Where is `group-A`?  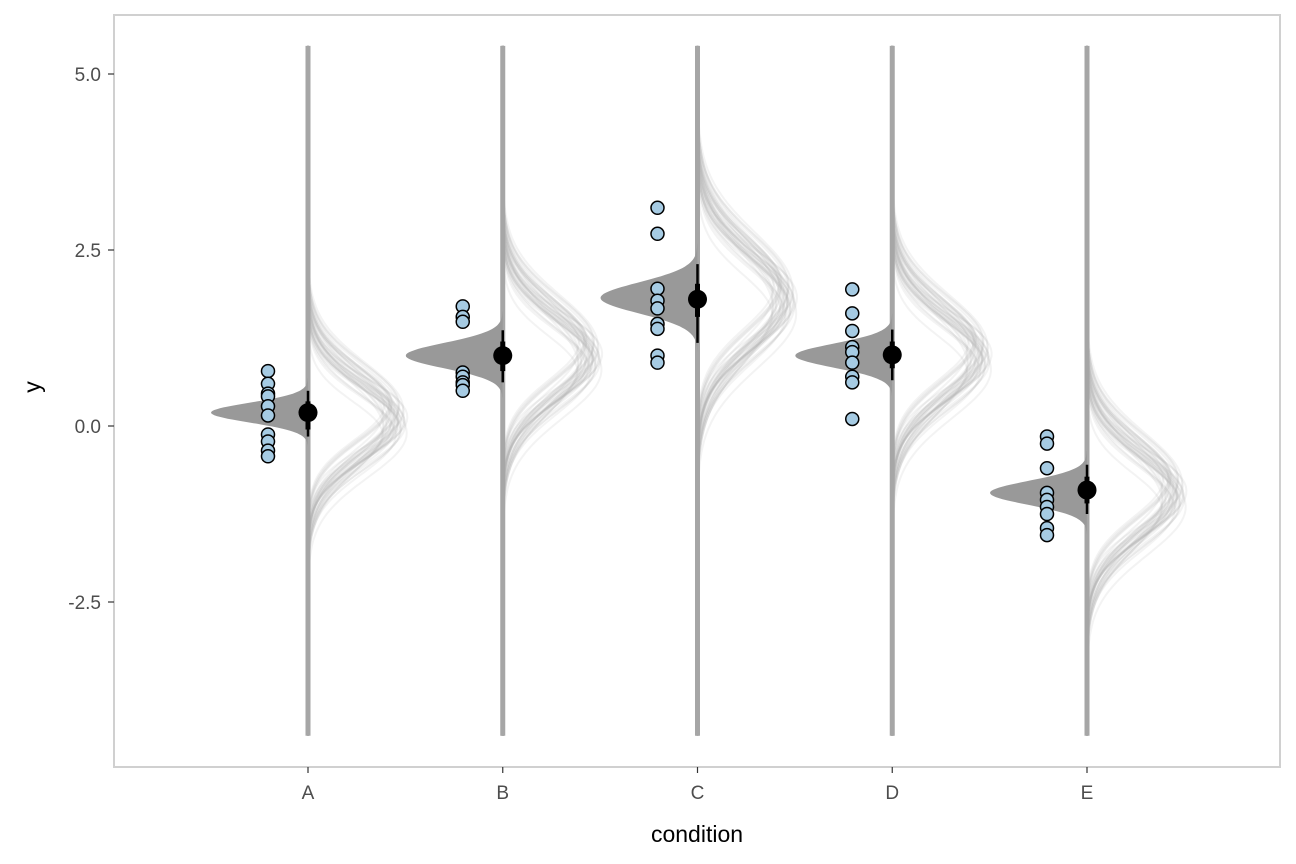 group-A is located at coordinates (310, 390).